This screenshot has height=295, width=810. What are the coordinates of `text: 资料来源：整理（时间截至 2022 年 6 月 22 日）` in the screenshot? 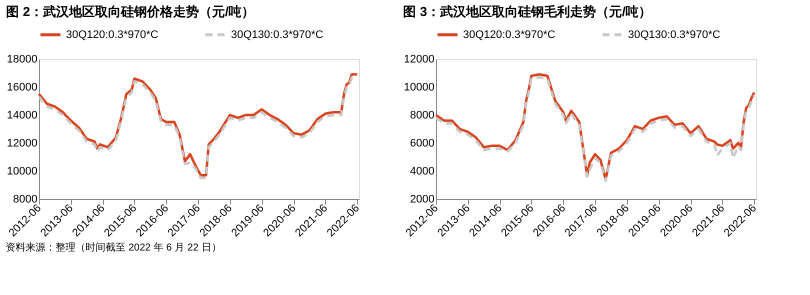 It's located at (114, 248).